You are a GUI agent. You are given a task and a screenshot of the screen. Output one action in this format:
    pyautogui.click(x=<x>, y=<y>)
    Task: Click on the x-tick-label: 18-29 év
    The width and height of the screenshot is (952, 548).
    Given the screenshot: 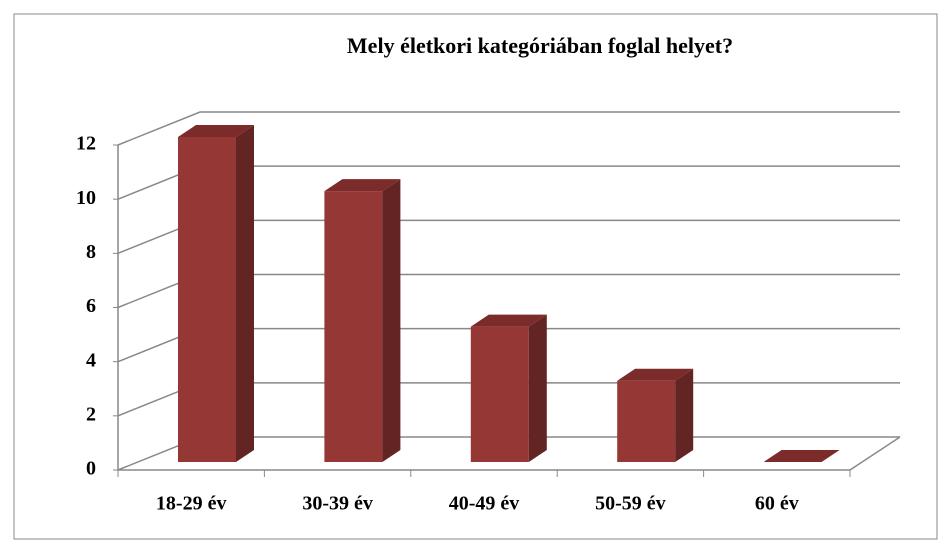 What is the action you would take?
    pyautogui.click(x=191, y=504)
    